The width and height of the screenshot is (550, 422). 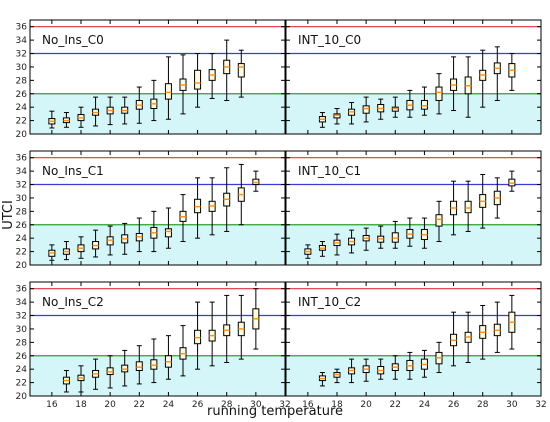 I want to click on panel-no-ins-c0: 20 22 24 26 28 30 32 34 36 No_Ins_C0, so click(x=151, y=79).